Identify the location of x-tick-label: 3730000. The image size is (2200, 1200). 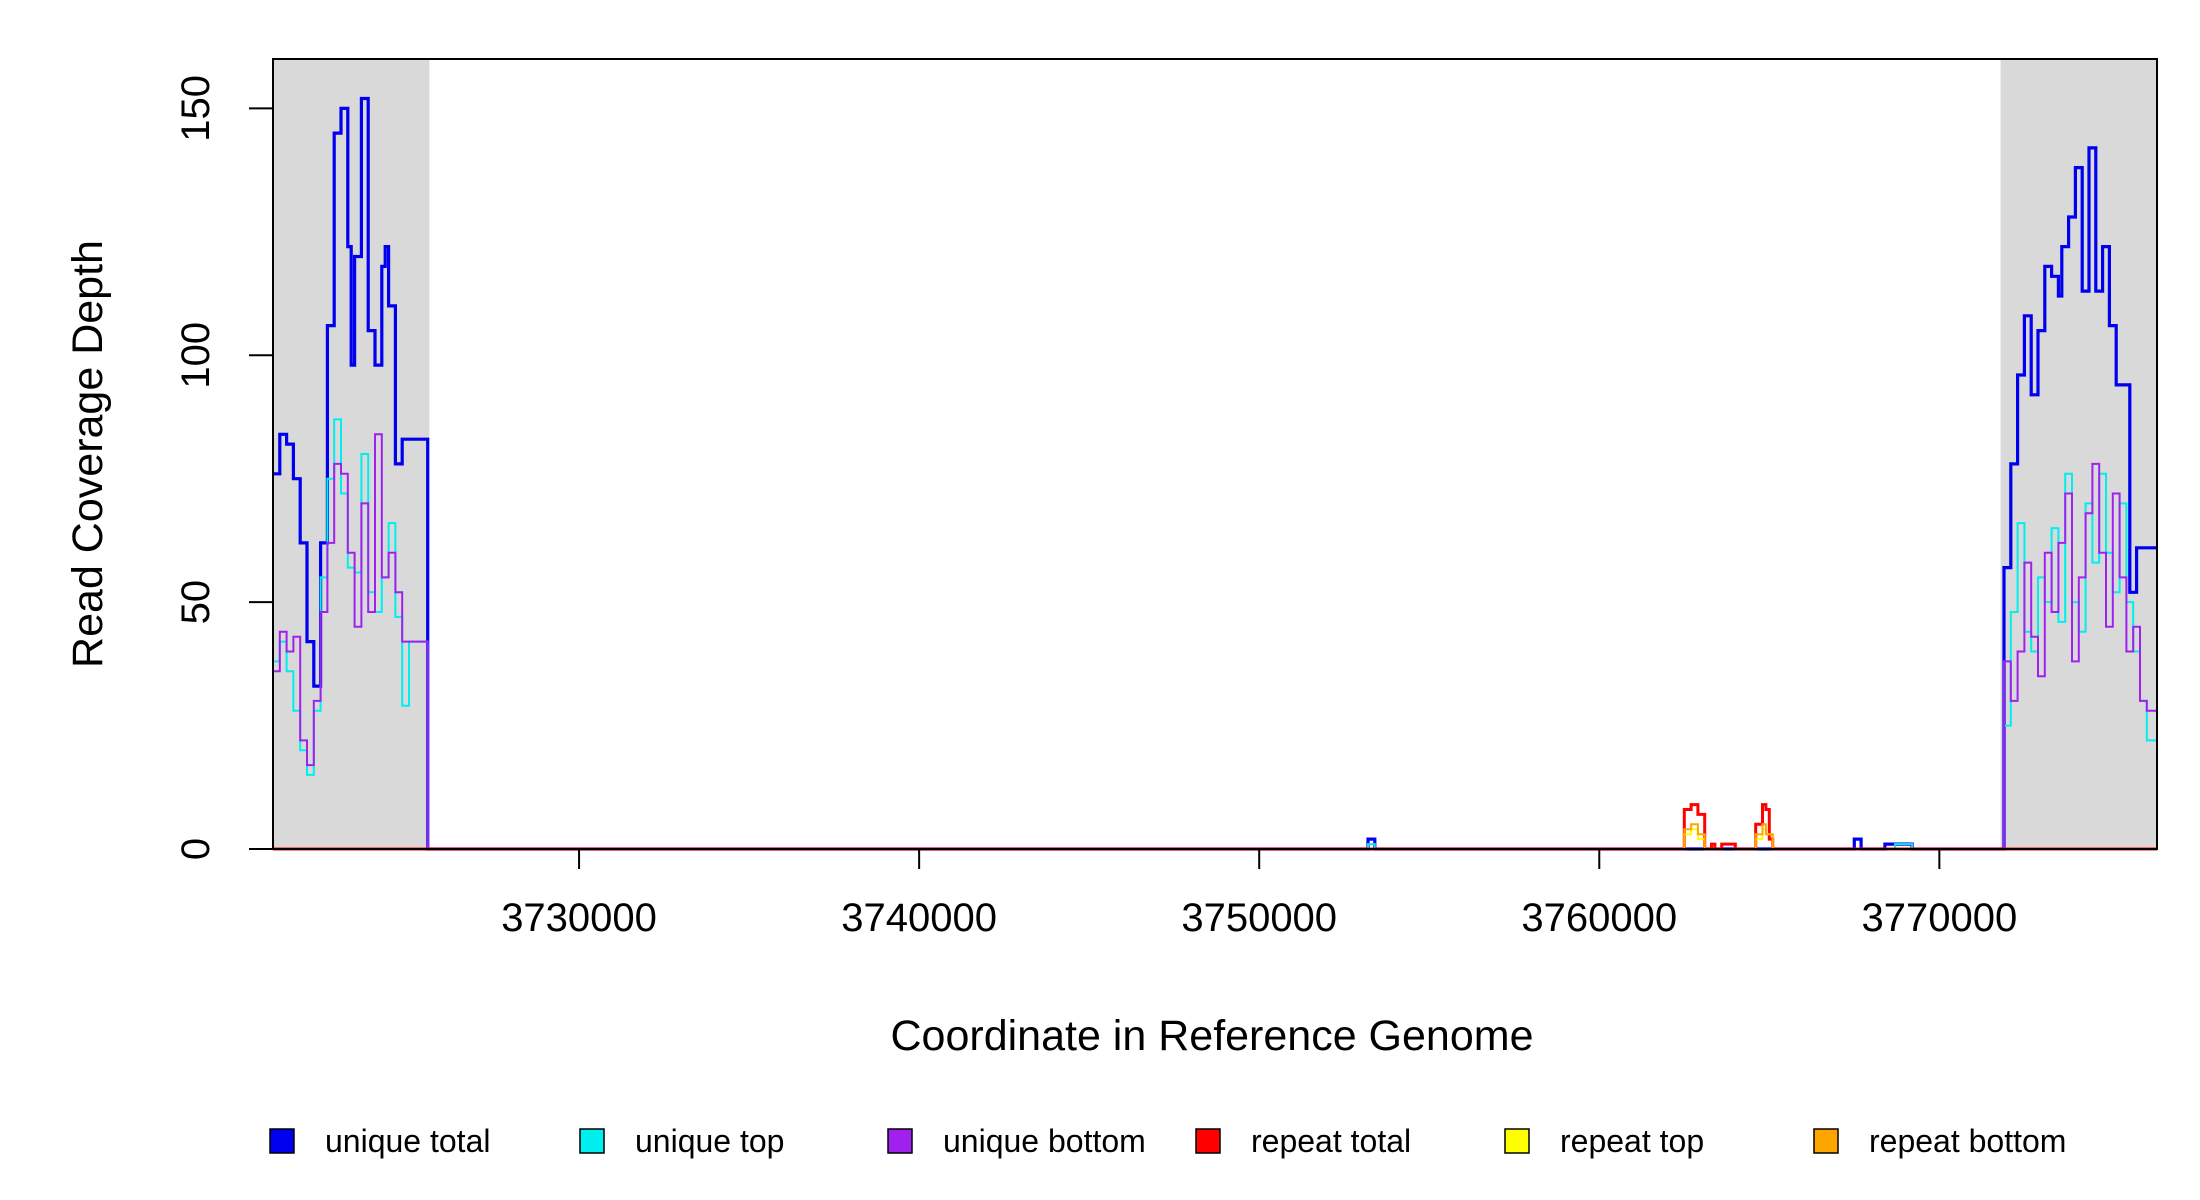
(579, 918).